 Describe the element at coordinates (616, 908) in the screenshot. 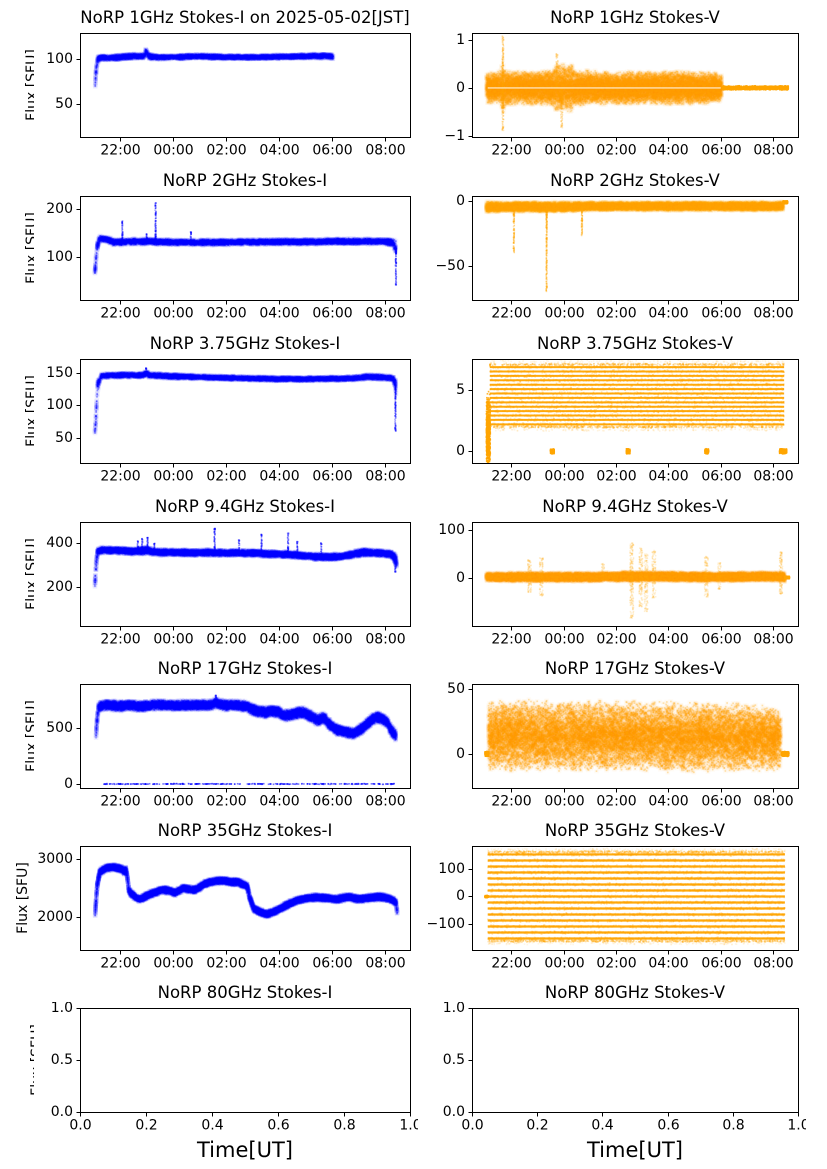

I see `plot-canvas-norp-35ghz-stokes-v` at that location.